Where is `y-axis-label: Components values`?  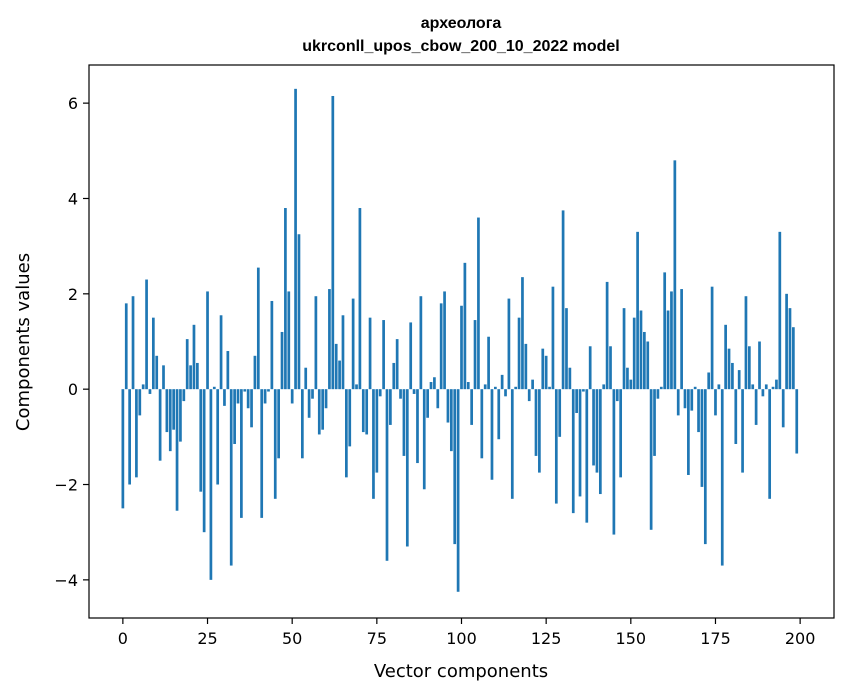
y-axis-label: Components values is located at coordinates (23, 342).